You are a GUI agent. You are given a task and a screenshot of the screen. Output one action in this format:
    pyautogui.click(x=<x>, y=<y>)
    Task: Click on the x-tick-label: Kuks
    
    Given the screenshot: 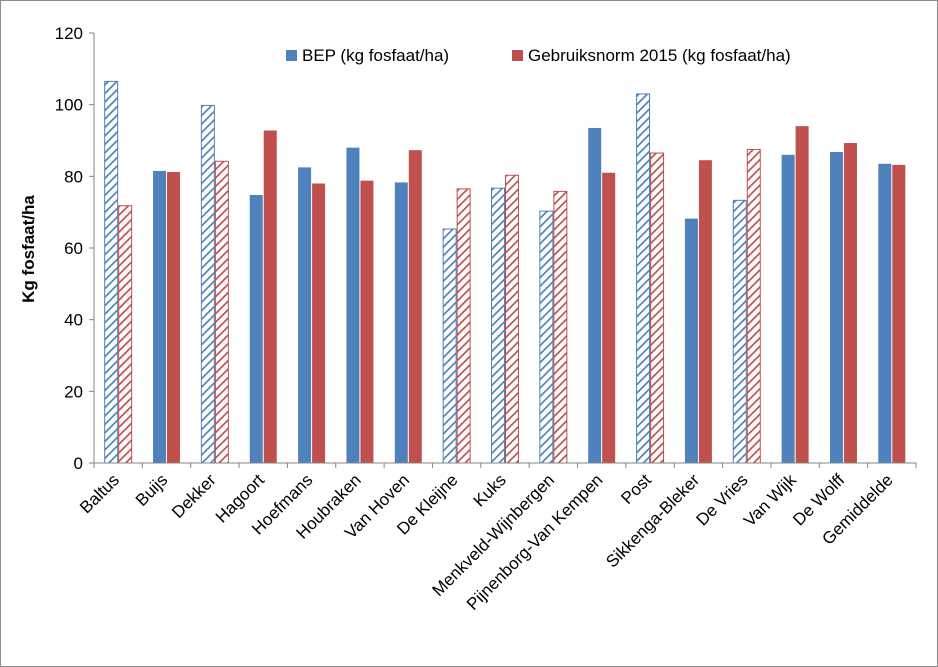 What is the action you would take?
    pyautogui.click(x=490, y=490)
    